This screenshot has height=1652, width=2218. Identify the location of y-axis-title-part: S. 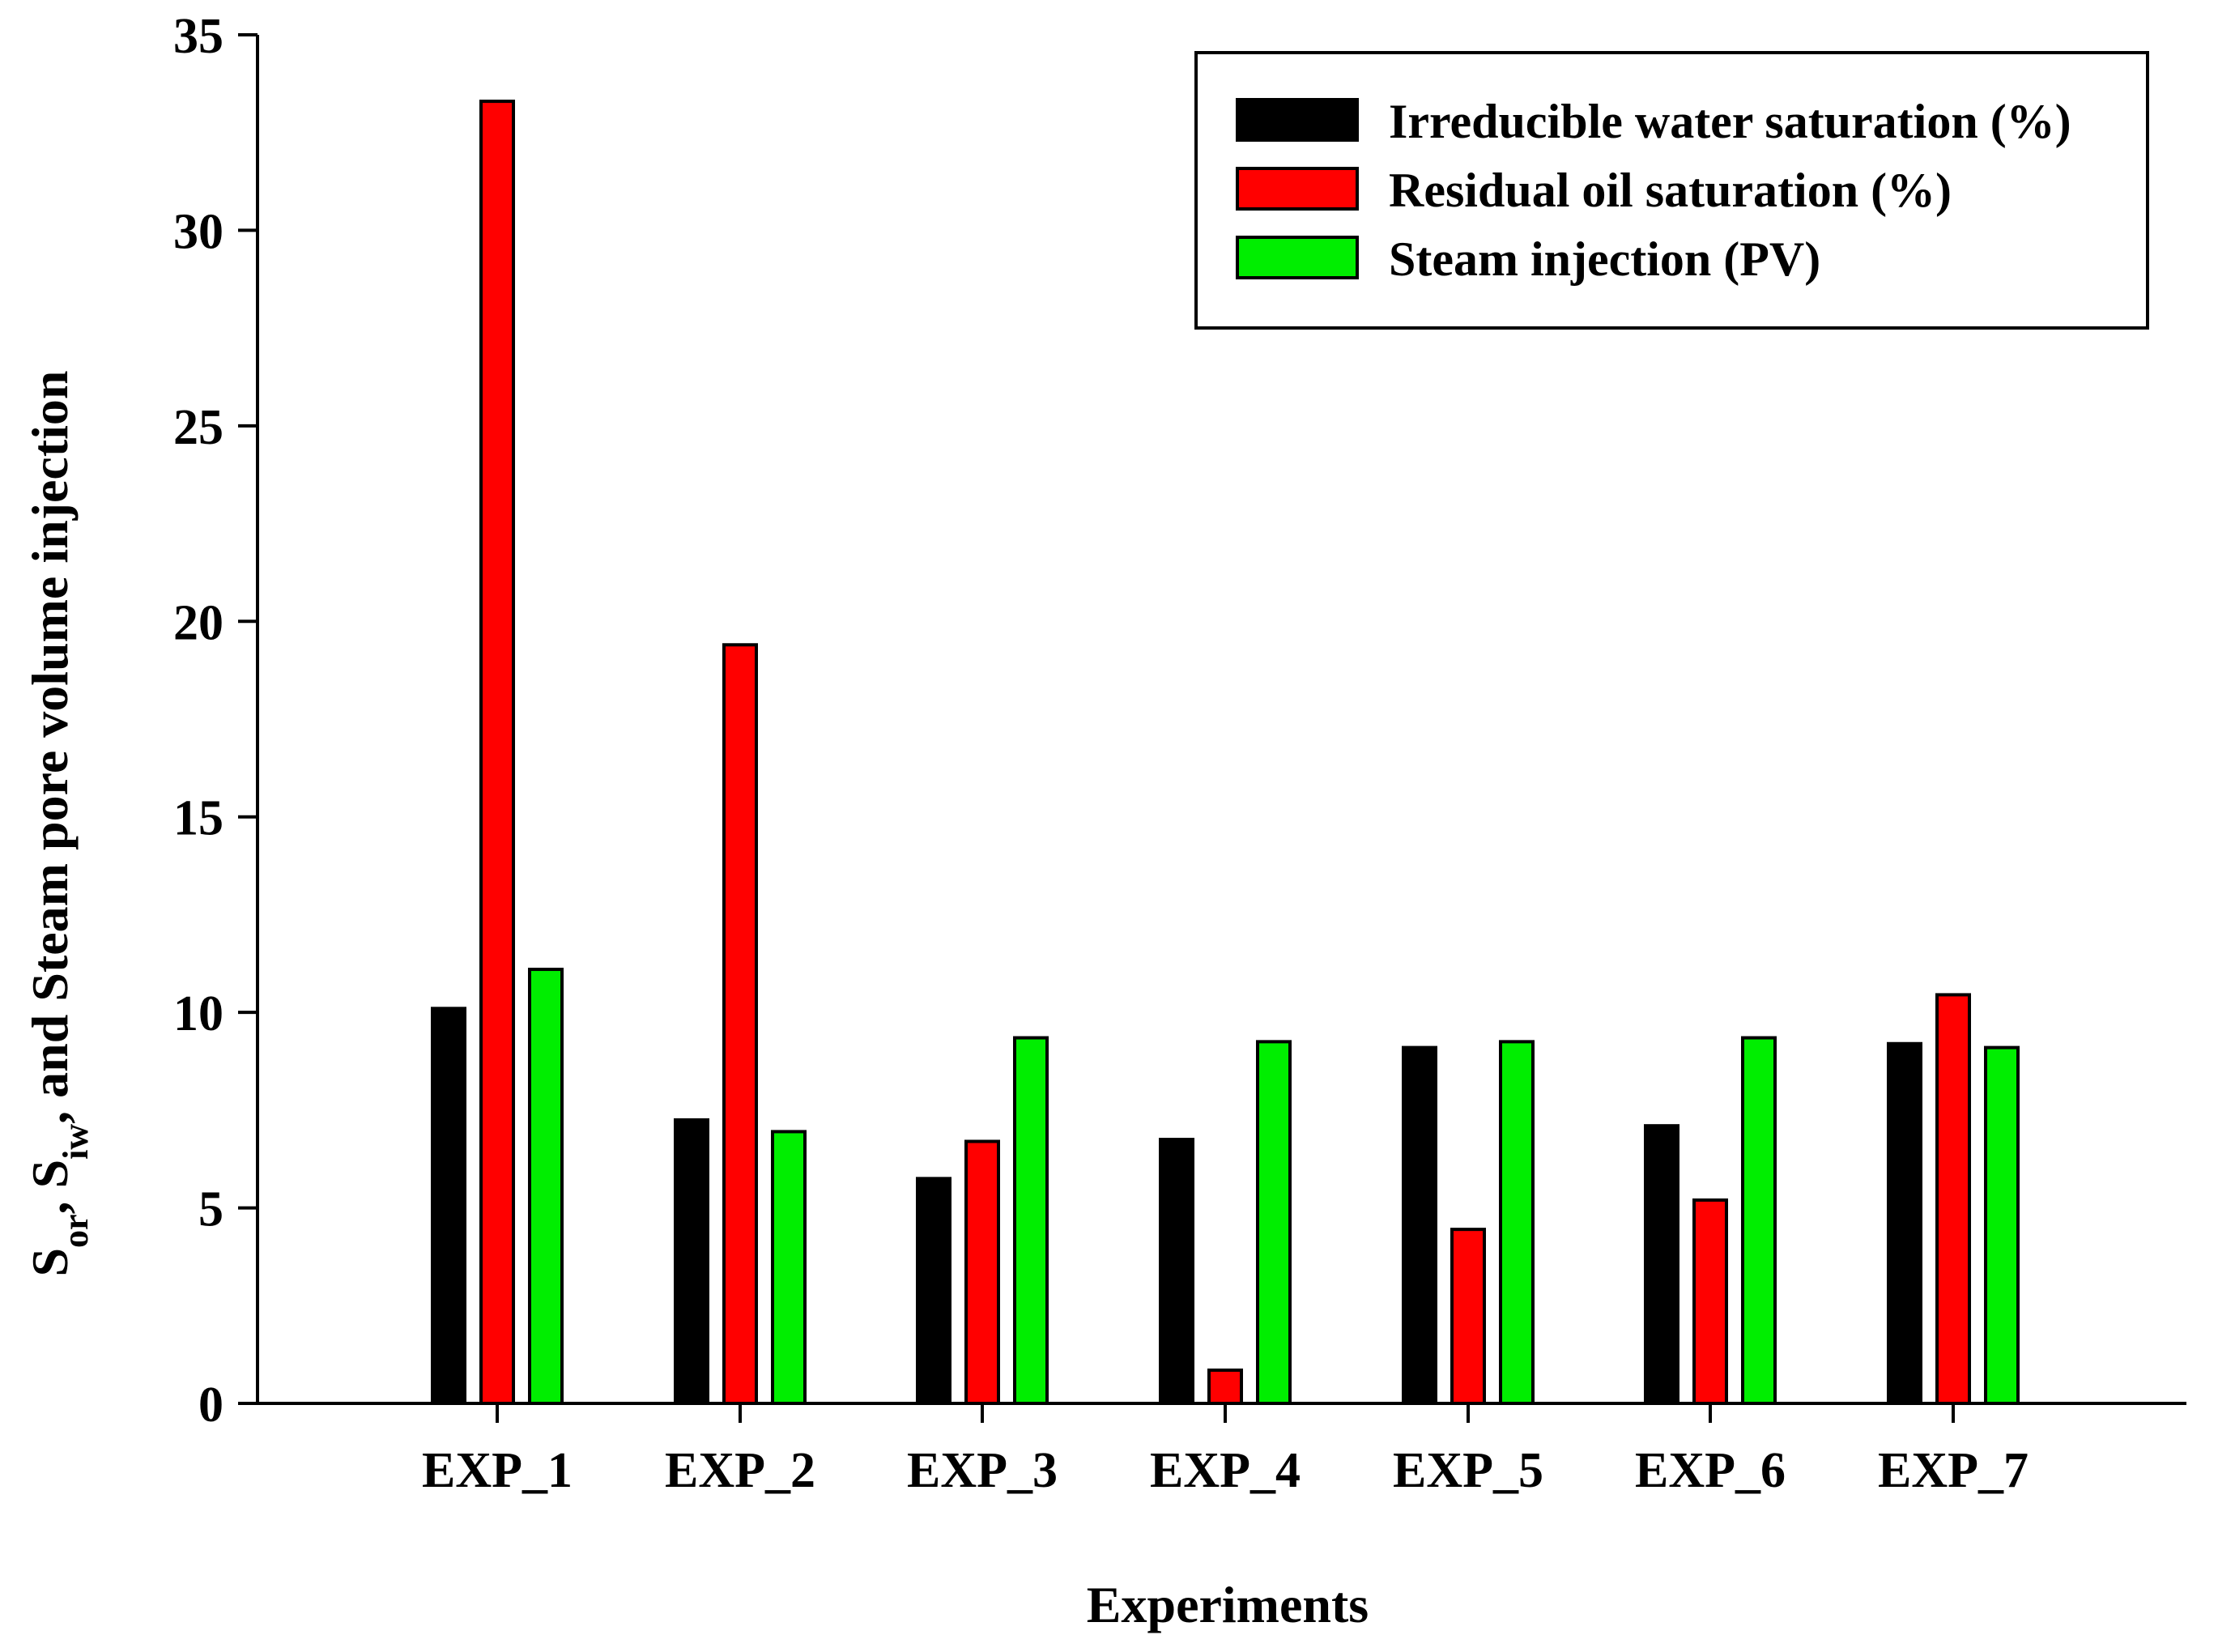
(50, 1263).